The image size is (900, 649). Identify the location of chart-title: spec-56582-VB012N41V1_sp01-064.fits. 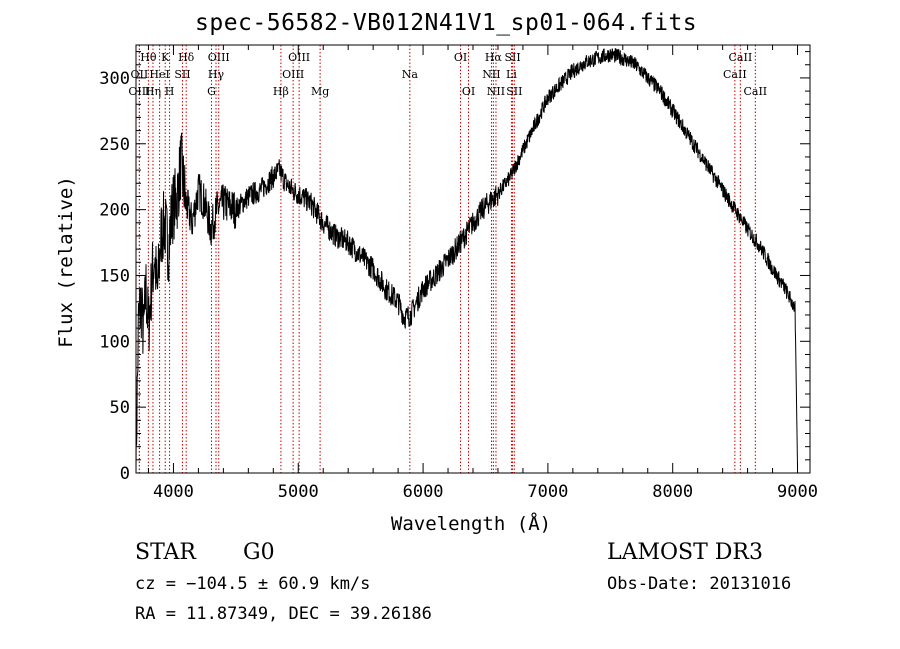
(446, 23).